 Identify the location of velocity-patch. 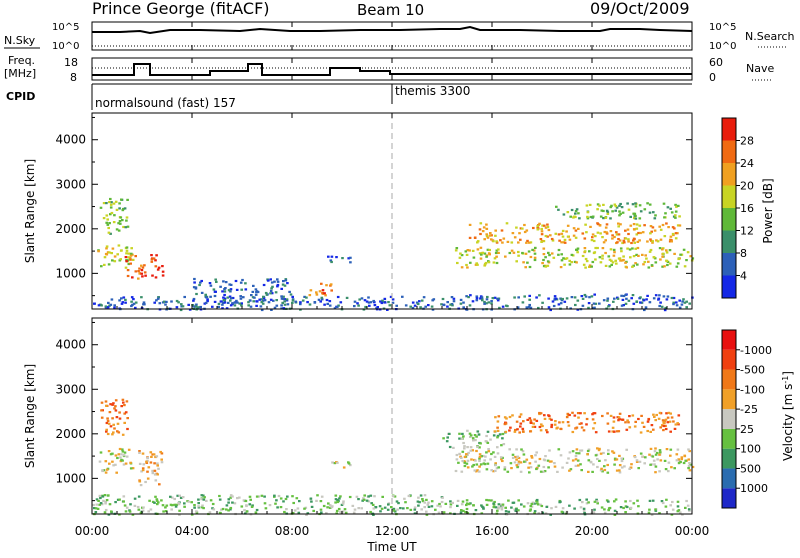
(474, 439).